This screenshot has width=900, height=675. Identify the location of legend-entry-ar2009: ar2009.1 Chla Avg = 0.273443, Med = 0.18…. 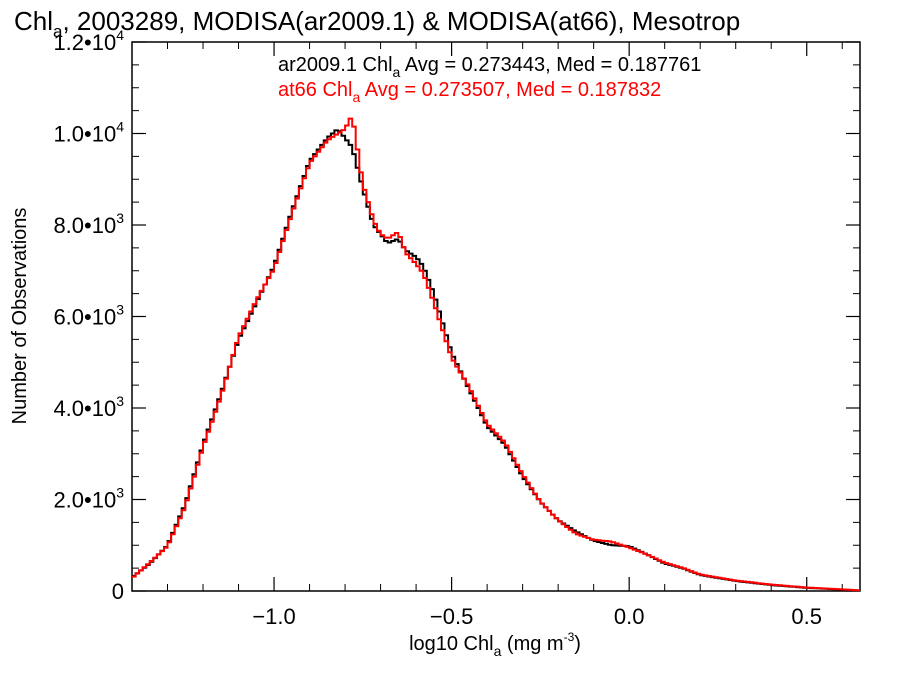
(489, 67).